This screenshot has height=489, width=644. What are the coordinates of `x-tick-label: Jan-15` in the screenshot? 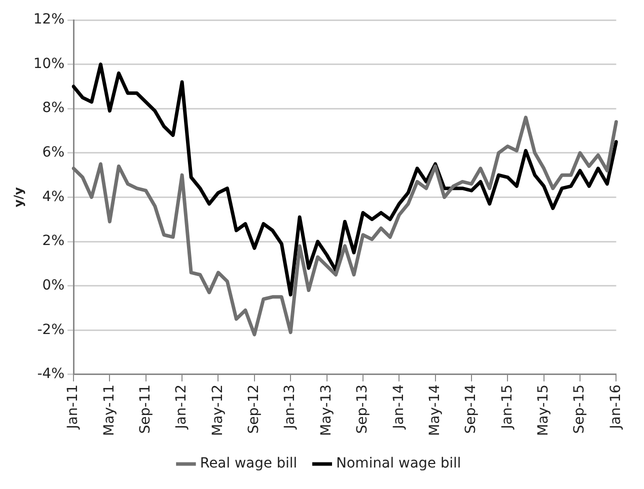 It's located at (507, 407).